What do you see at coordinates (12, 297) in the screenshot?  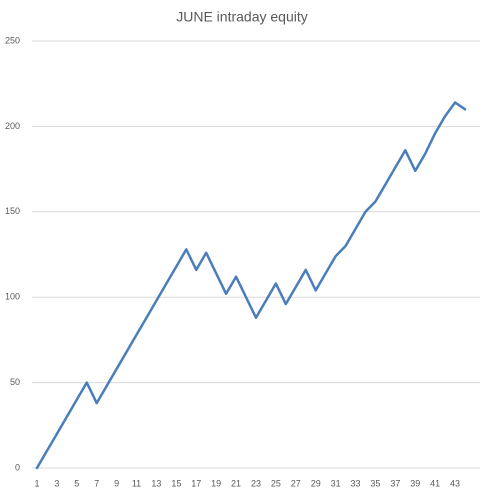 I see `y-tick-label: 100` at bounding box center [12, 297].